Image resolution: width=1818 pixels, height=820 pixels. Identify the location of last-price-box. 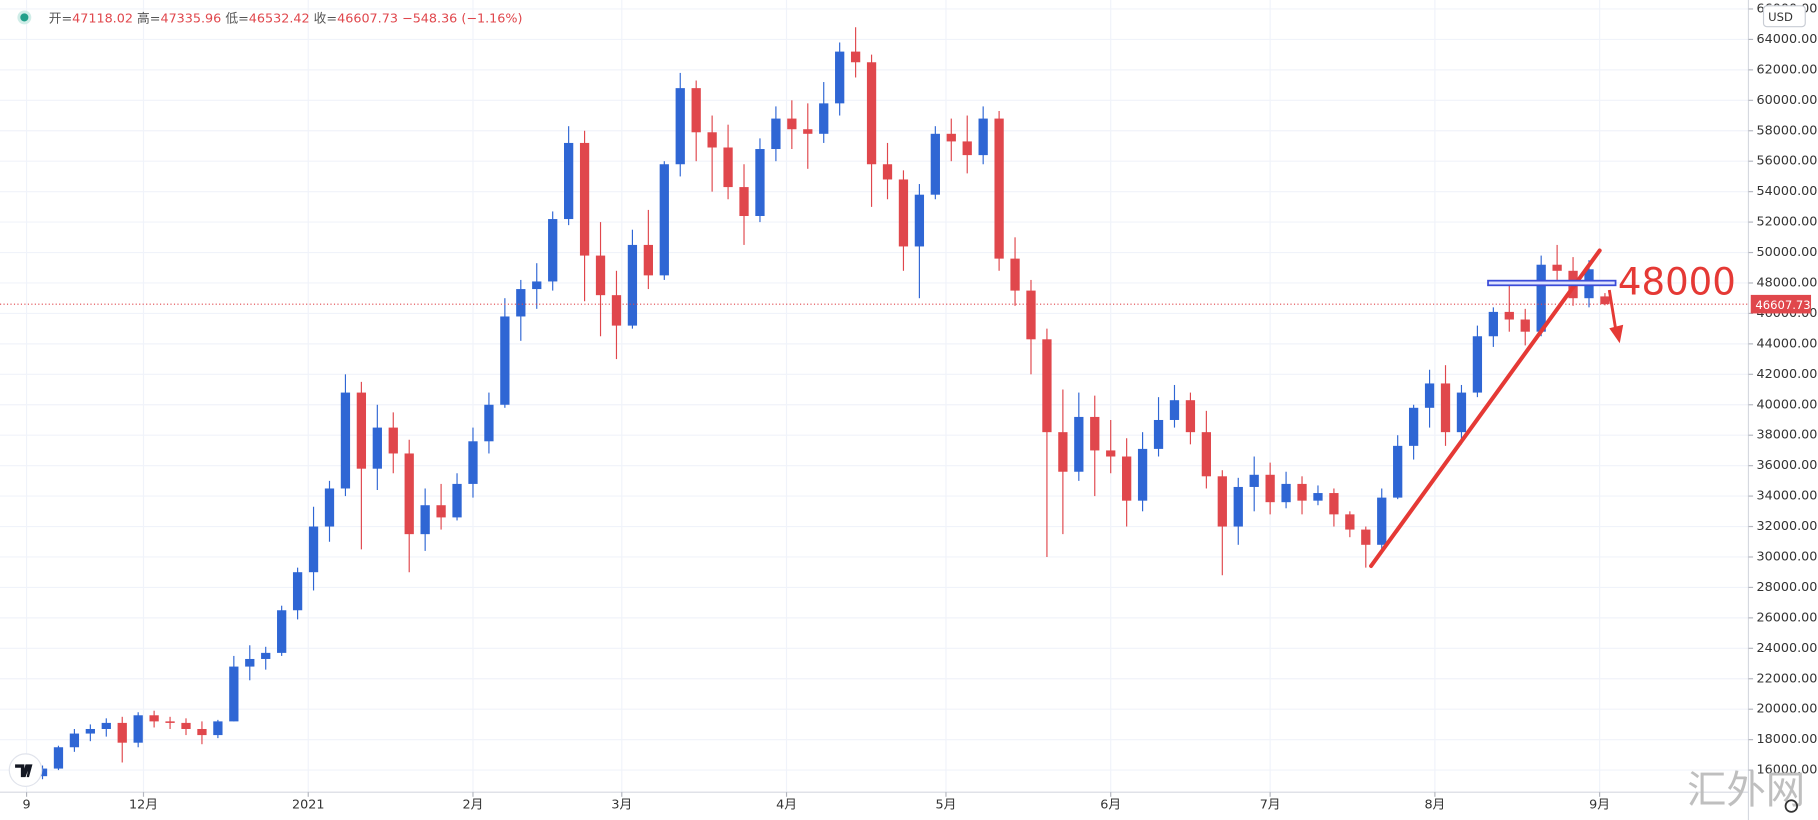
(1781, 304).